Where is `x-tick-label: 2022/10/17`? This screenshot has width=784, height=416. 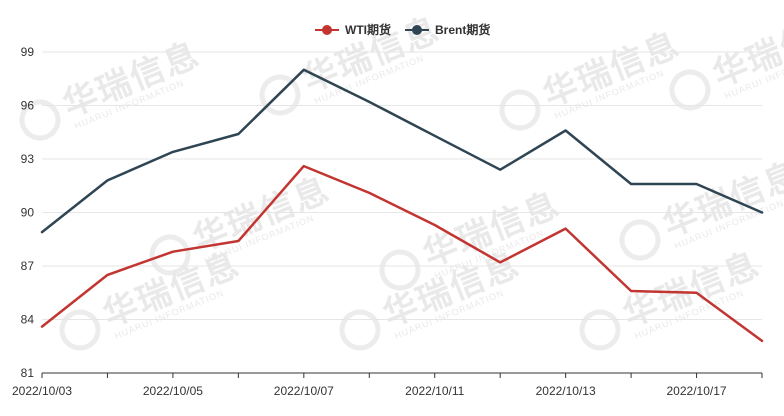 x-tick-label: 2022/10/17 is located at coordinates (697, 391).